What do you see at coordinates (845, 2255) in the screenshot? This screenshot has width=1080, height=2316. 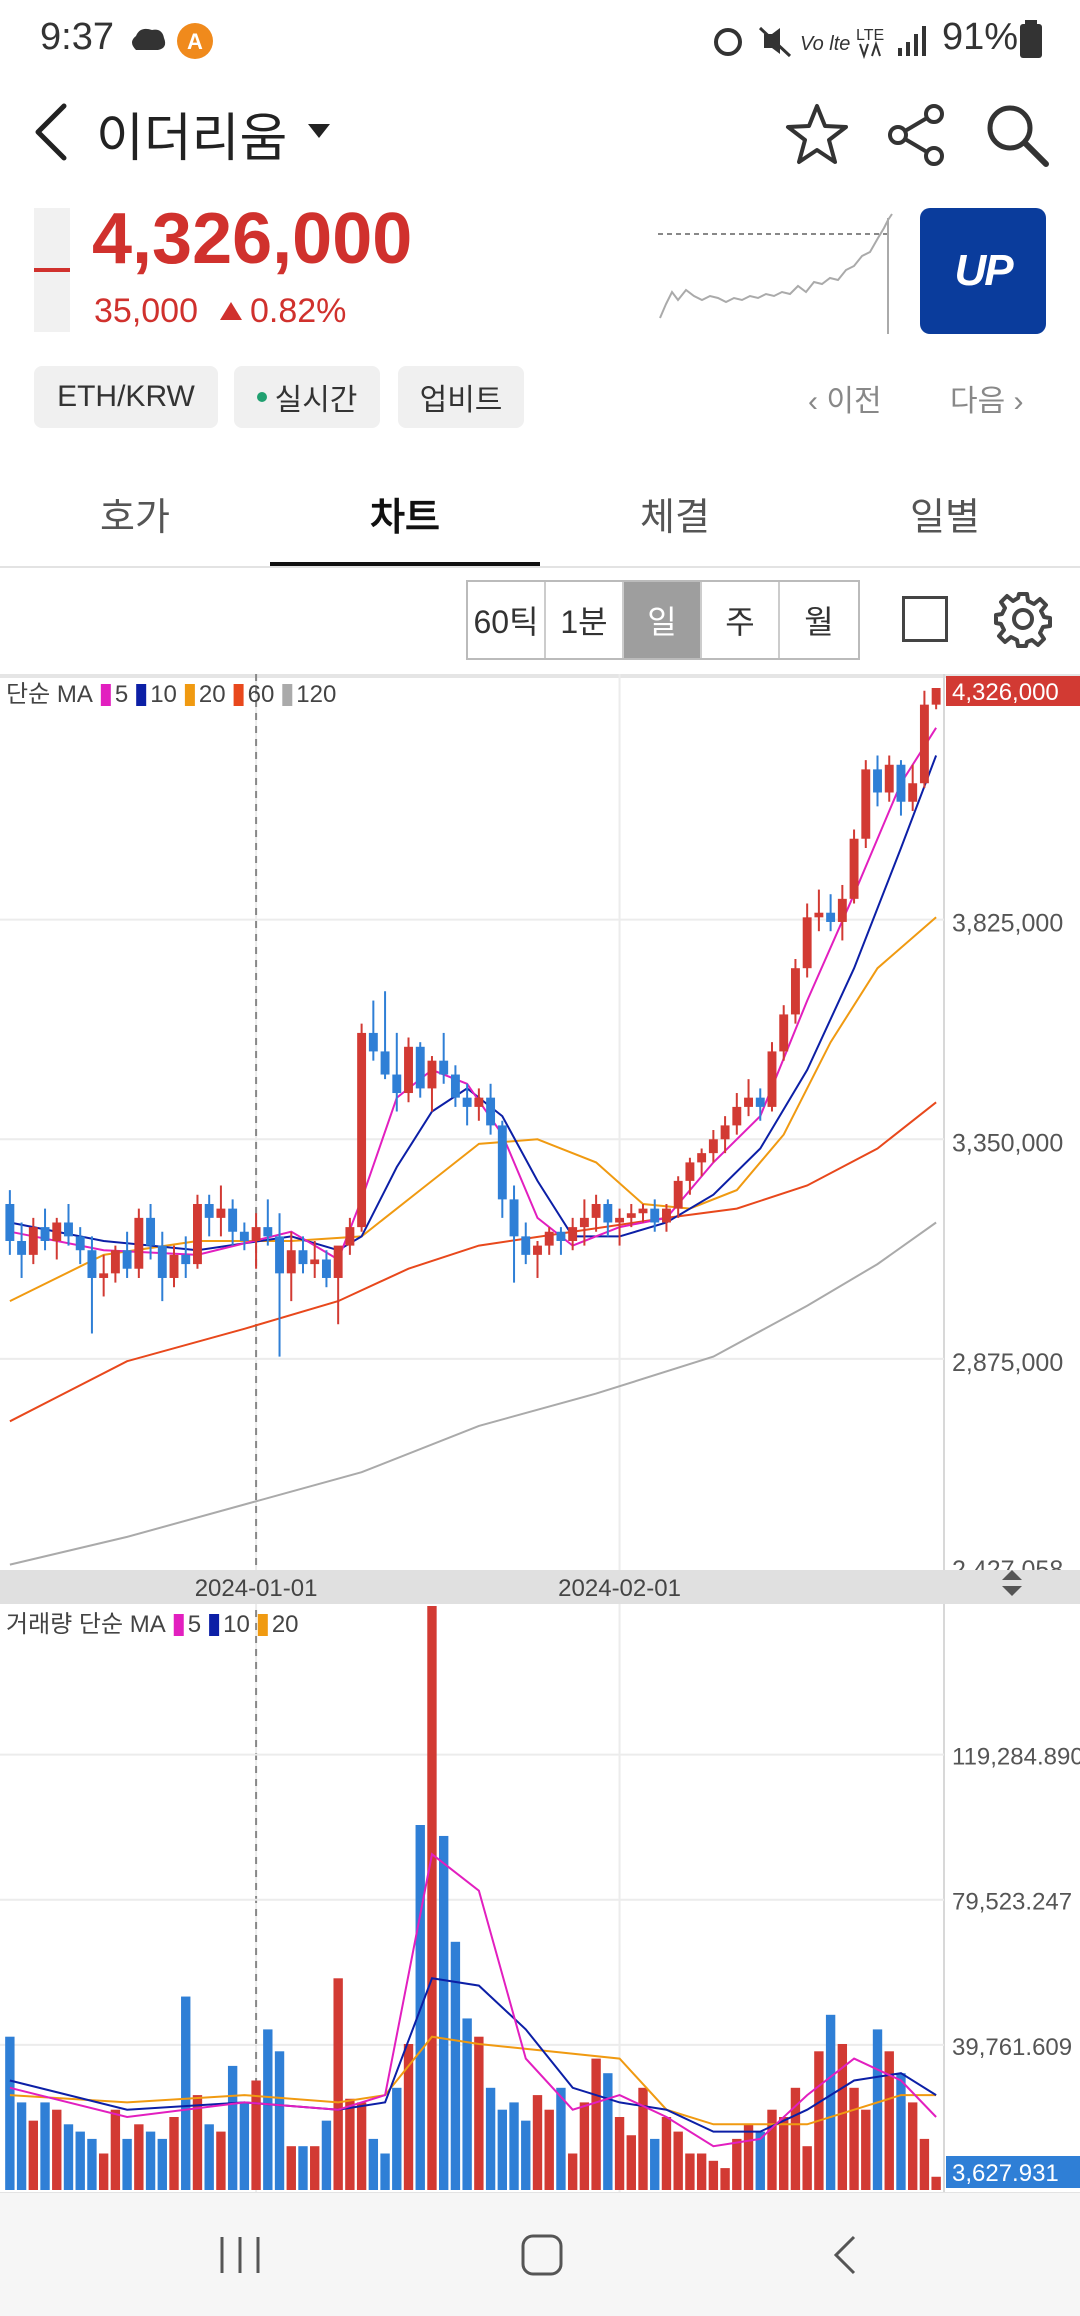 I see `system-back-icon` at bounding box center [845, 2255].